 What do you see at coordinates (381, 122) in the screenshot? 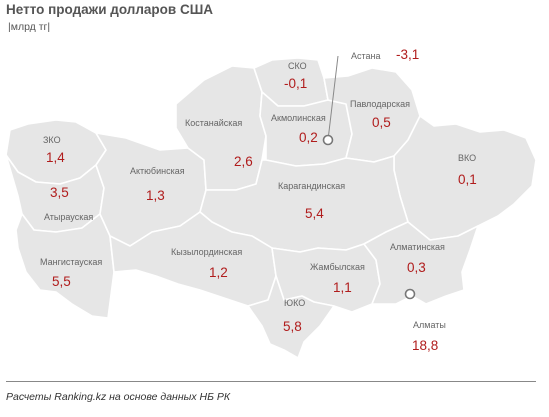
I see `value-pavlodar: 0,5` at bounding box center [381, 122].